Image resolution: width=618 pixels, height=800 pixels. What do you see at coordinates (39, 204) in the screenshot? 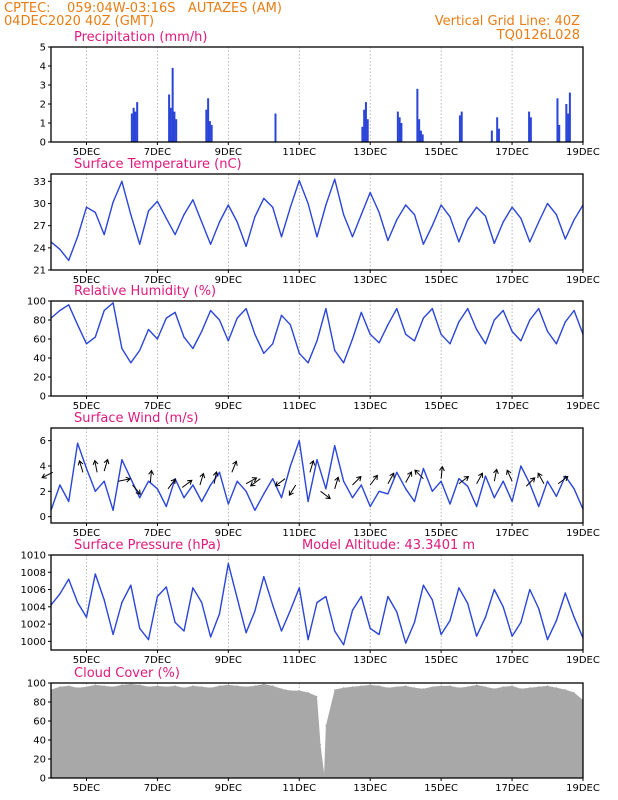
I see `y-tick-label: 30` at bounding box center [39, 204].